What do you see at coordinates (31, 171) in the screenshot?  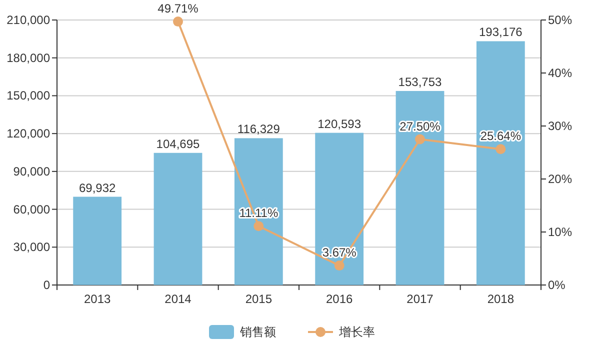 I see `y-tick-label: 90,000` at bounding box center [31, 171].